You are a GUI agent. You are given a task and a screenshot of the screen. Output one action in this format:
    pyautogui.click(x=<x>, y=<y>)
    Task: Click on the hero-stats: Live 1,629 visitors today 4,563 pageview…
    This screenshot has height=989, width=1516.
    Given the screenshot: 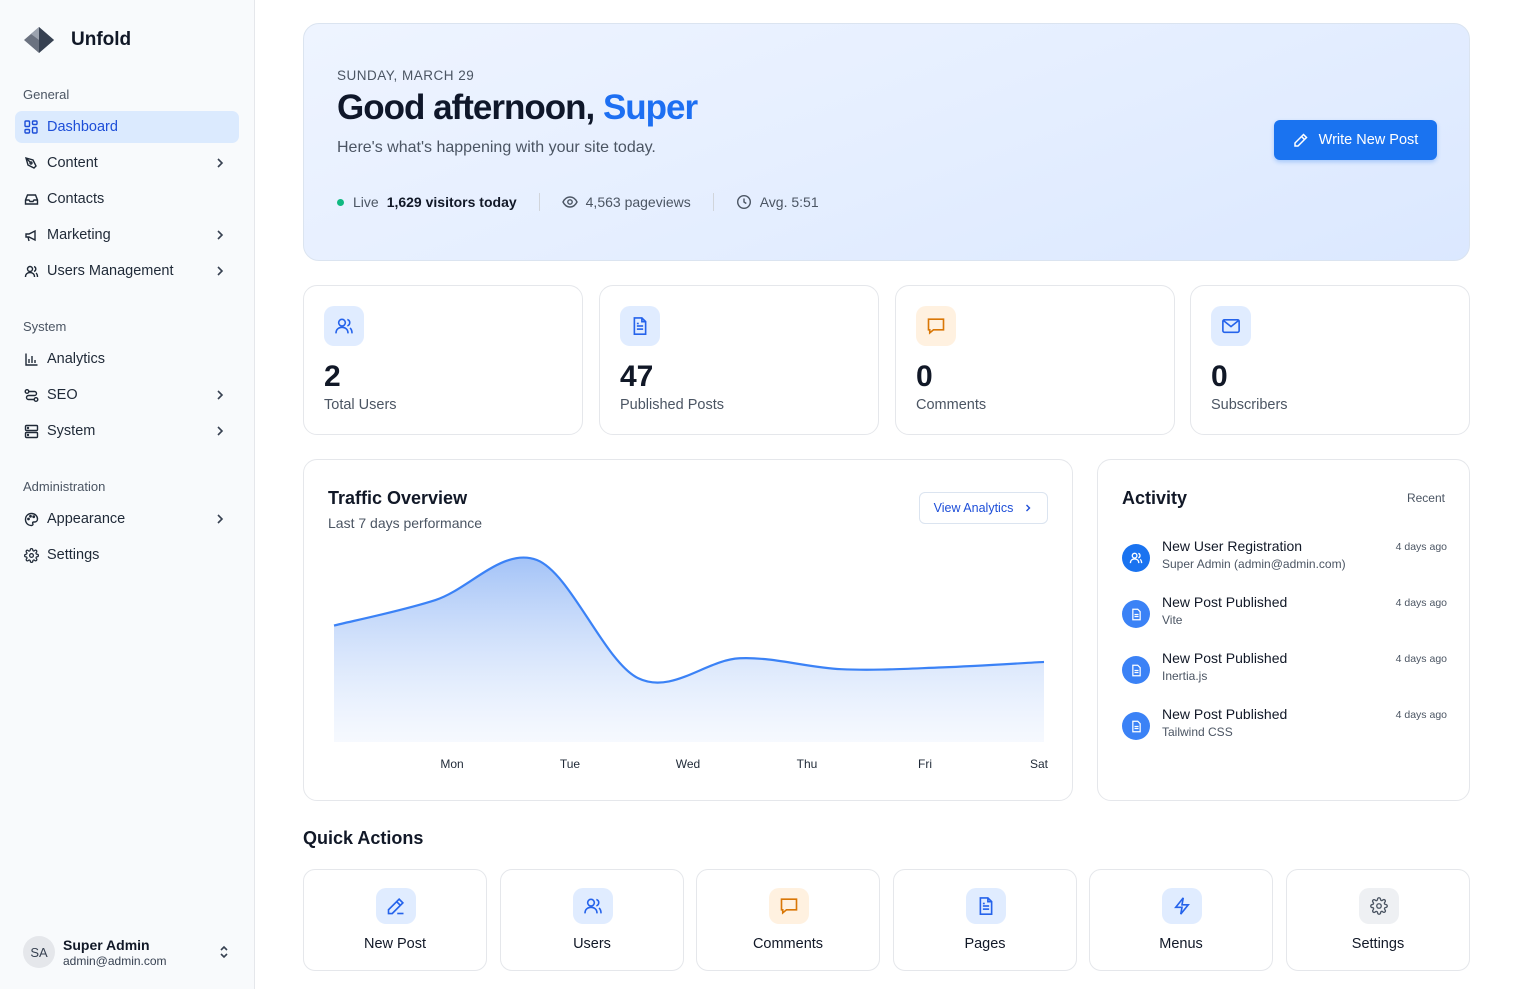 What is the action you would take?
    pyautogui.click(x=578, y=202)
    